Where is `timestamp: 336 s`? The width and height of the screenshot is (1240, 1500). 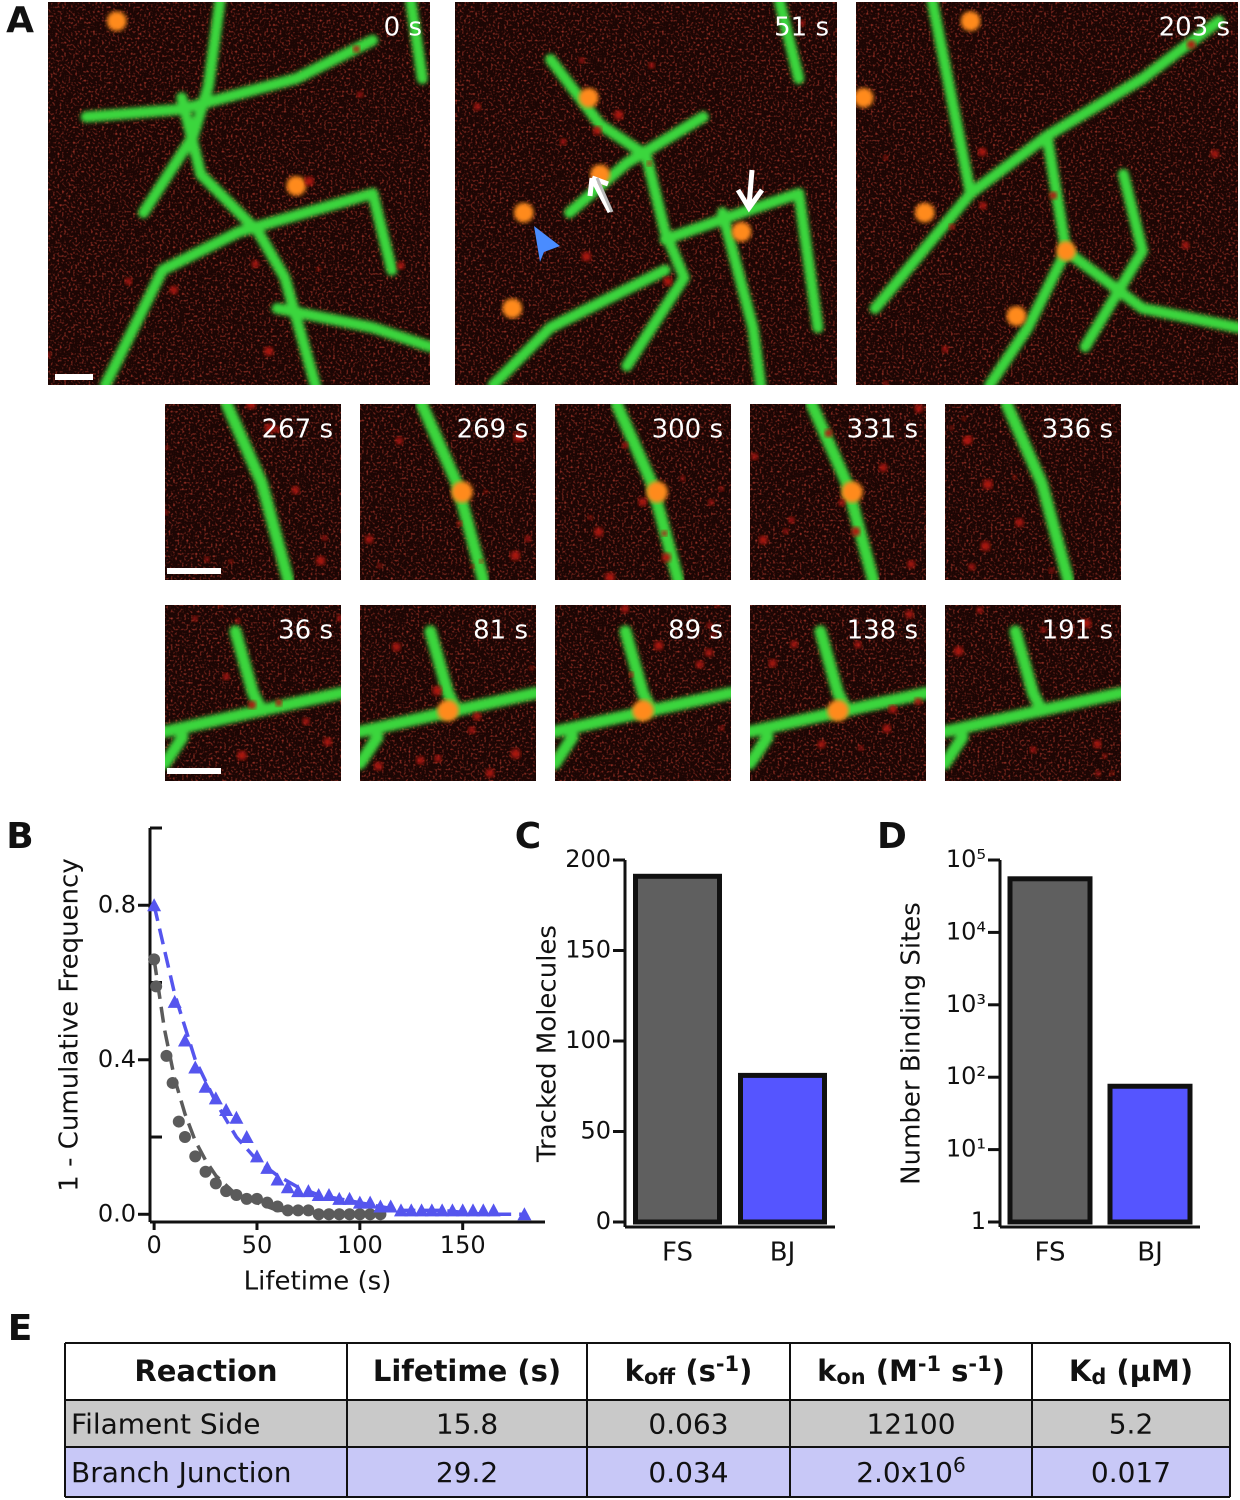 timestamp: 336 s is located at coordinates (1077, 430).